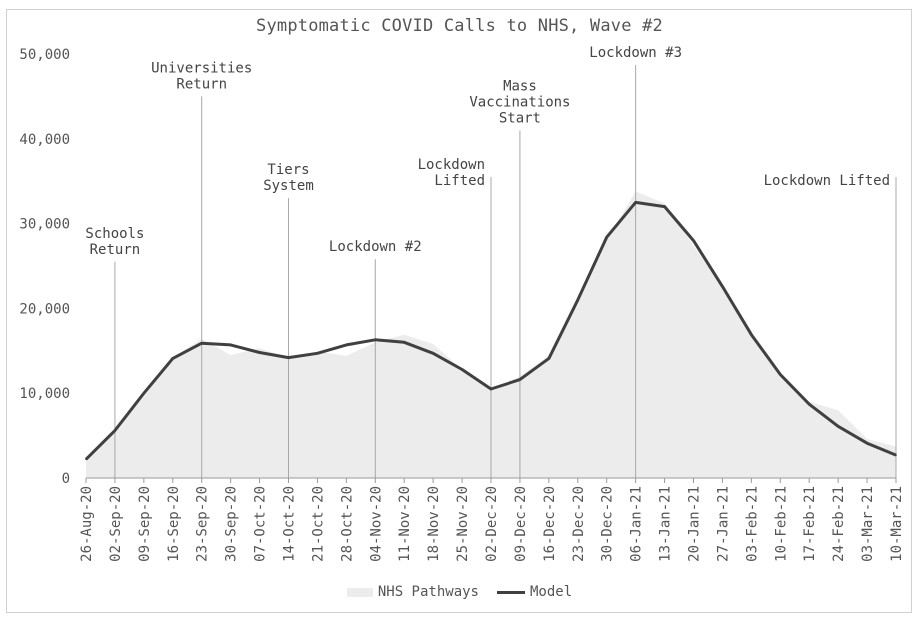  Describe the element at coordinates (174, 524) in the screenshot. I see `x-tick-label: 16-Sep-20` at that location.